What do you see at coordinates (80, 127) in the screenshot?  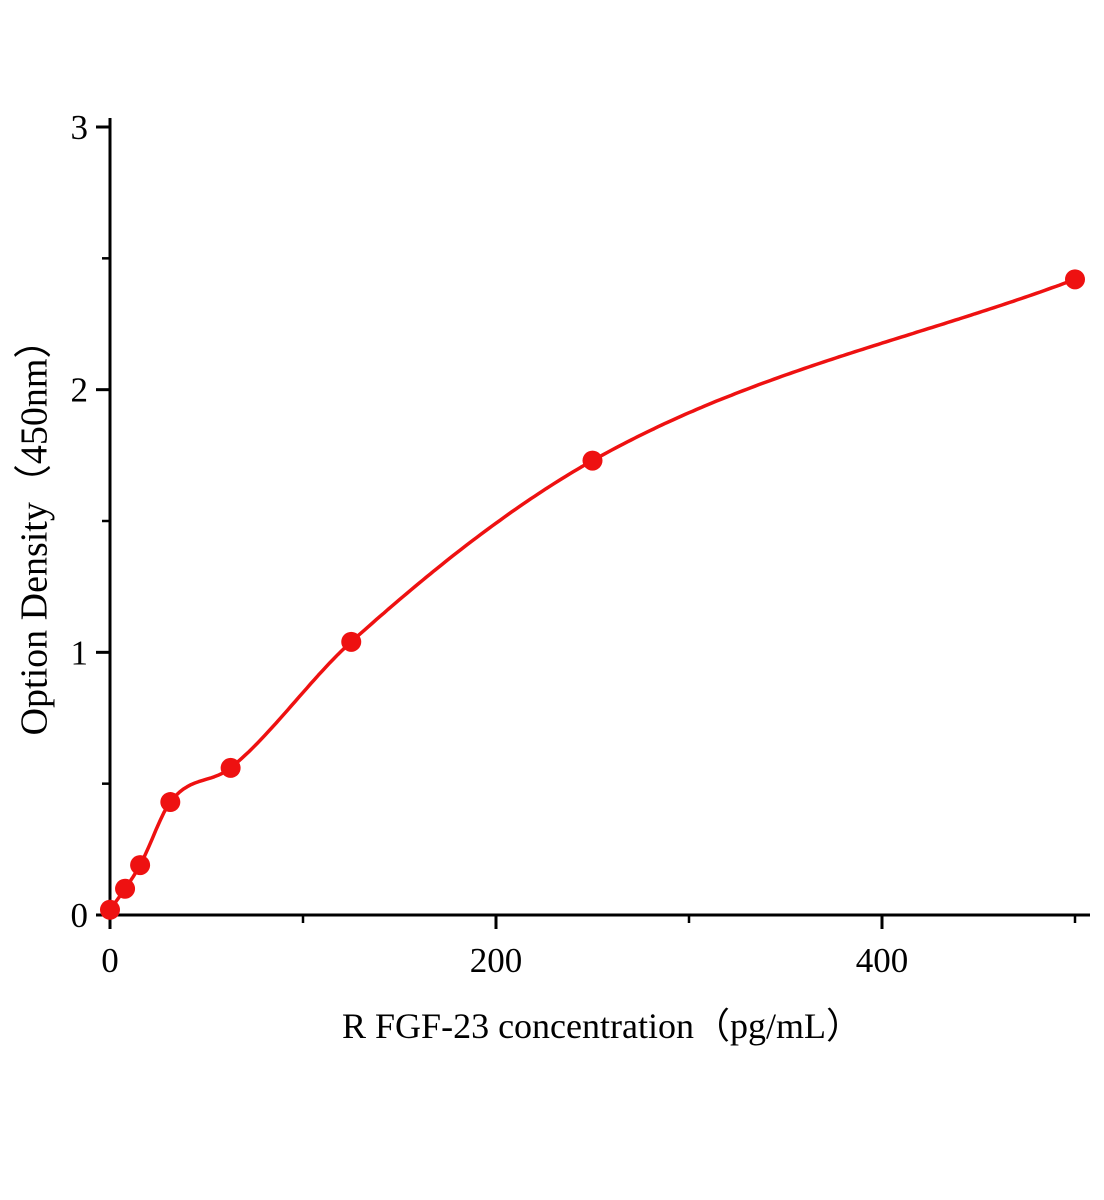 I see `y-tick-label: 3` at bounding box center [80, 127].